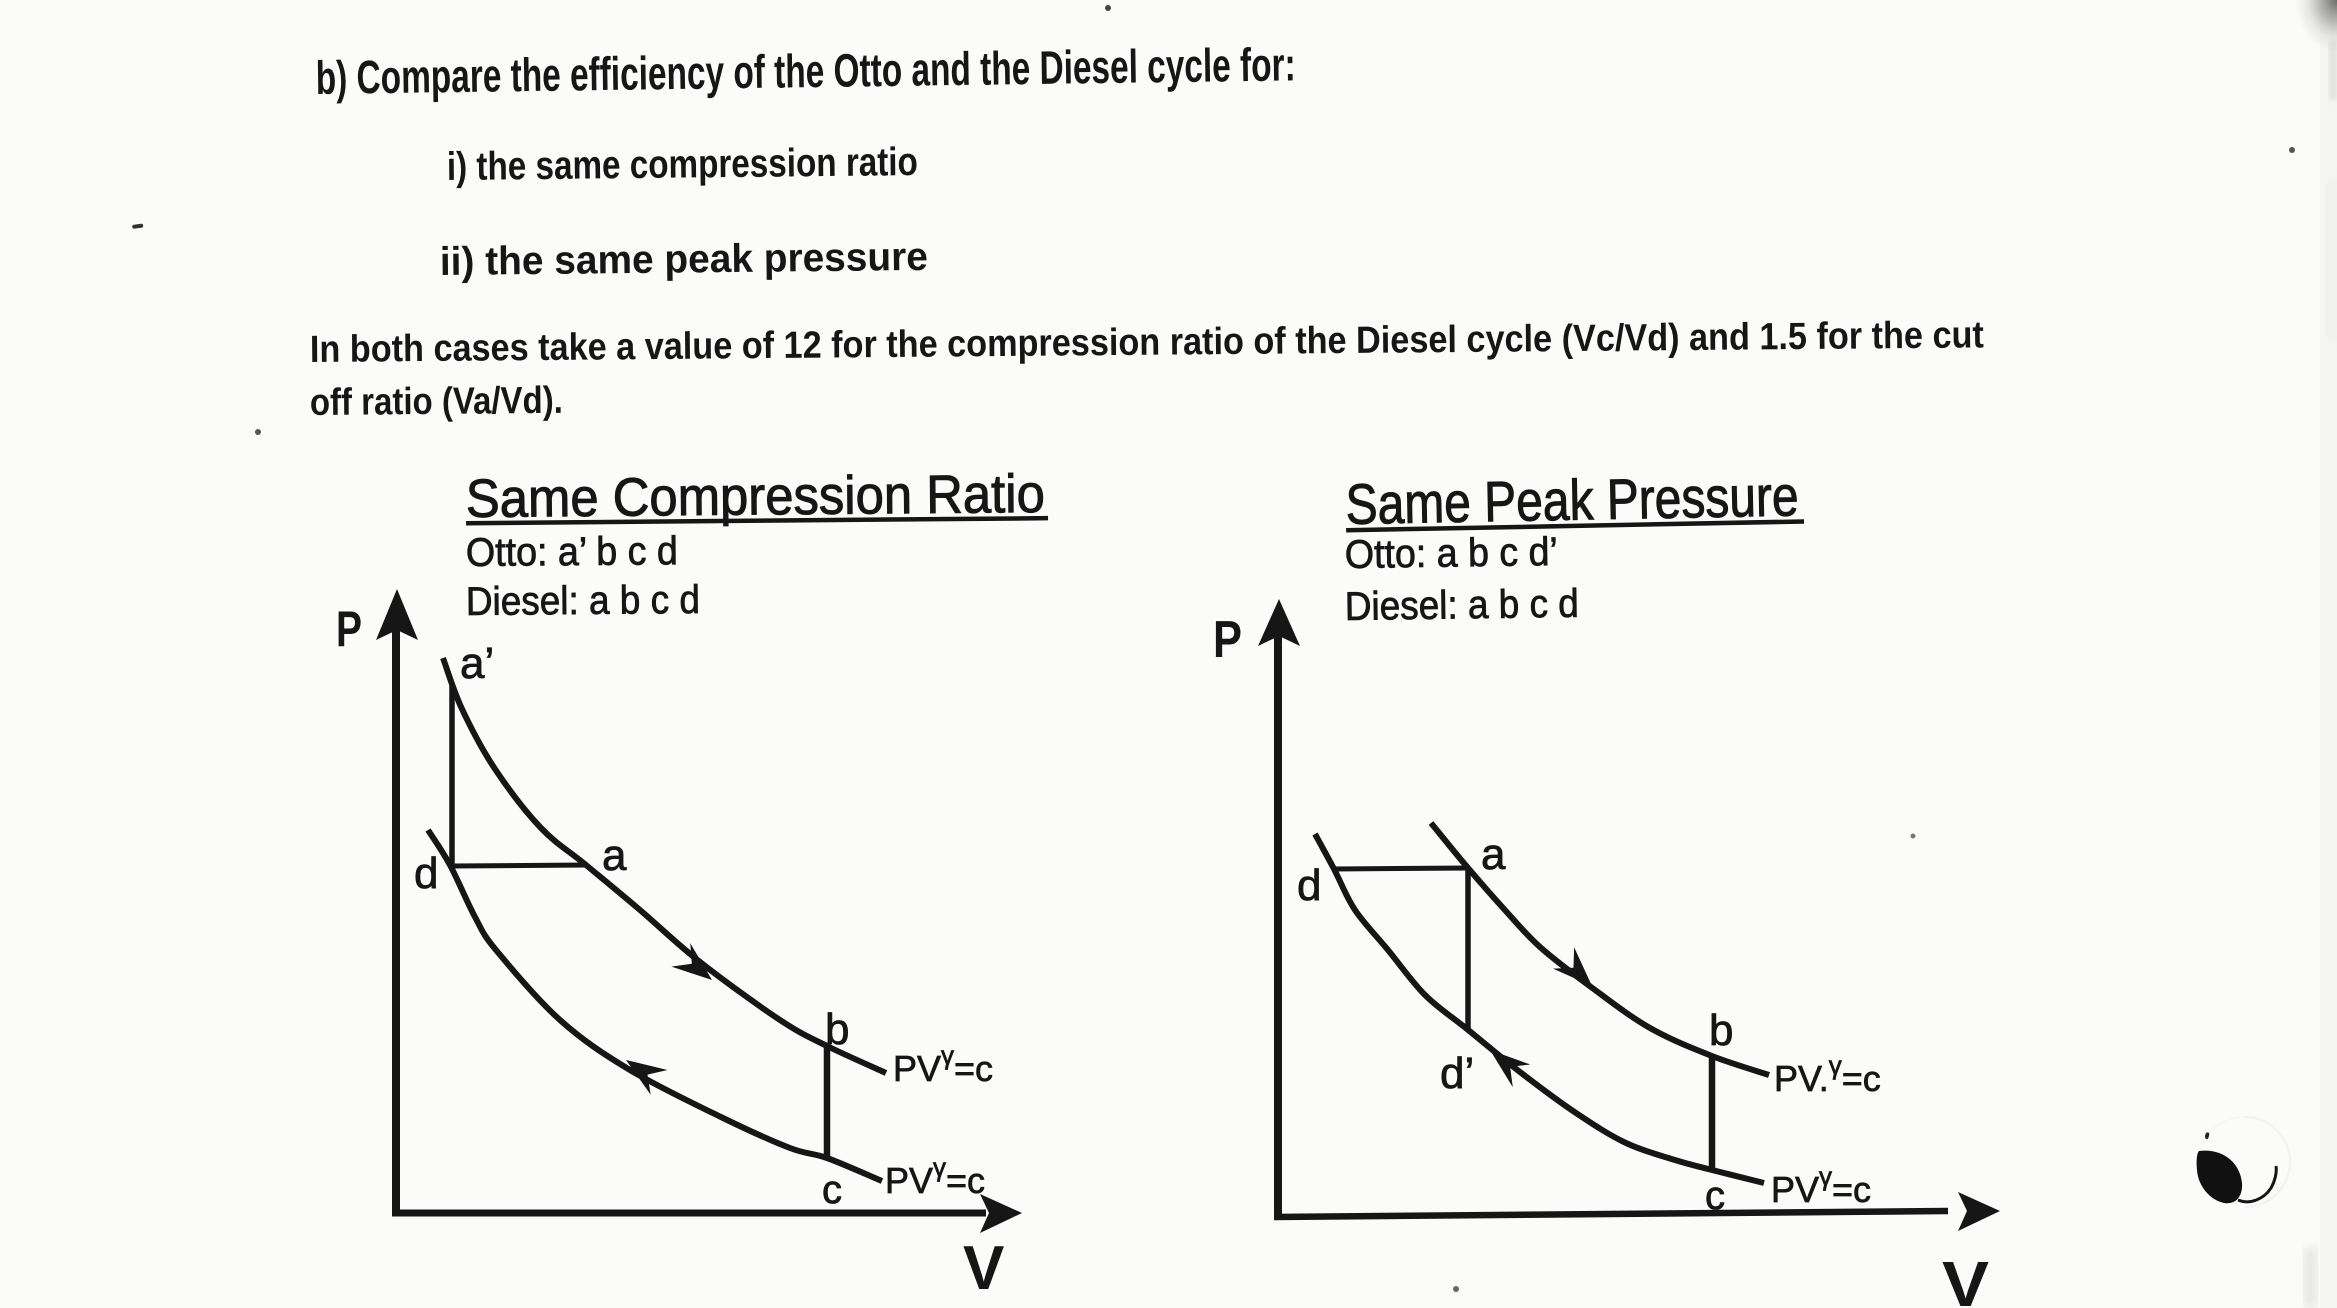 This screenshot has height=1308, width=2337. I want to click on svg-text: a’, so click(477, 663).